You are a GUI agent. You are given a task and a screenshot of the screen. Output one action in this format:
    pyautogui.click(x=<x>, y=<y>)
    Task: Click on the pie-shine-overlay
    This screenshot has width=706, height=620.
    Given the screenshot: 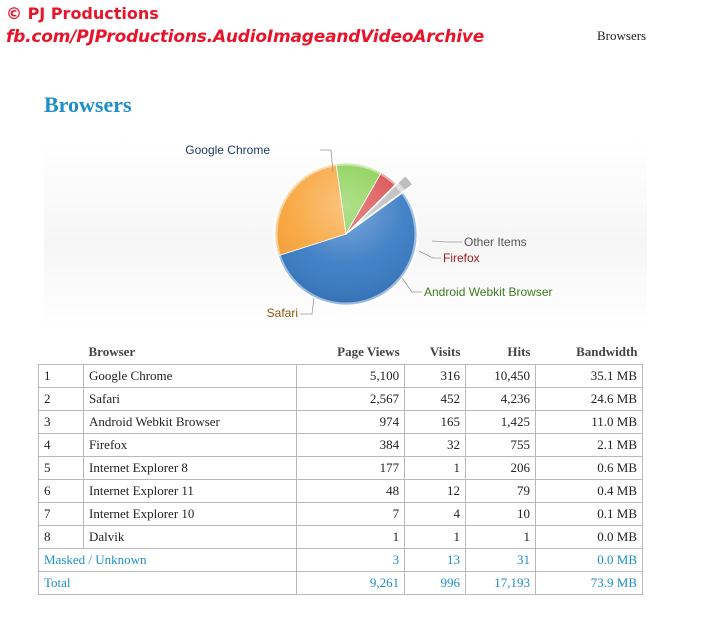 What is the action you would take?
    pyautogui.click(x=346, y=234)
    